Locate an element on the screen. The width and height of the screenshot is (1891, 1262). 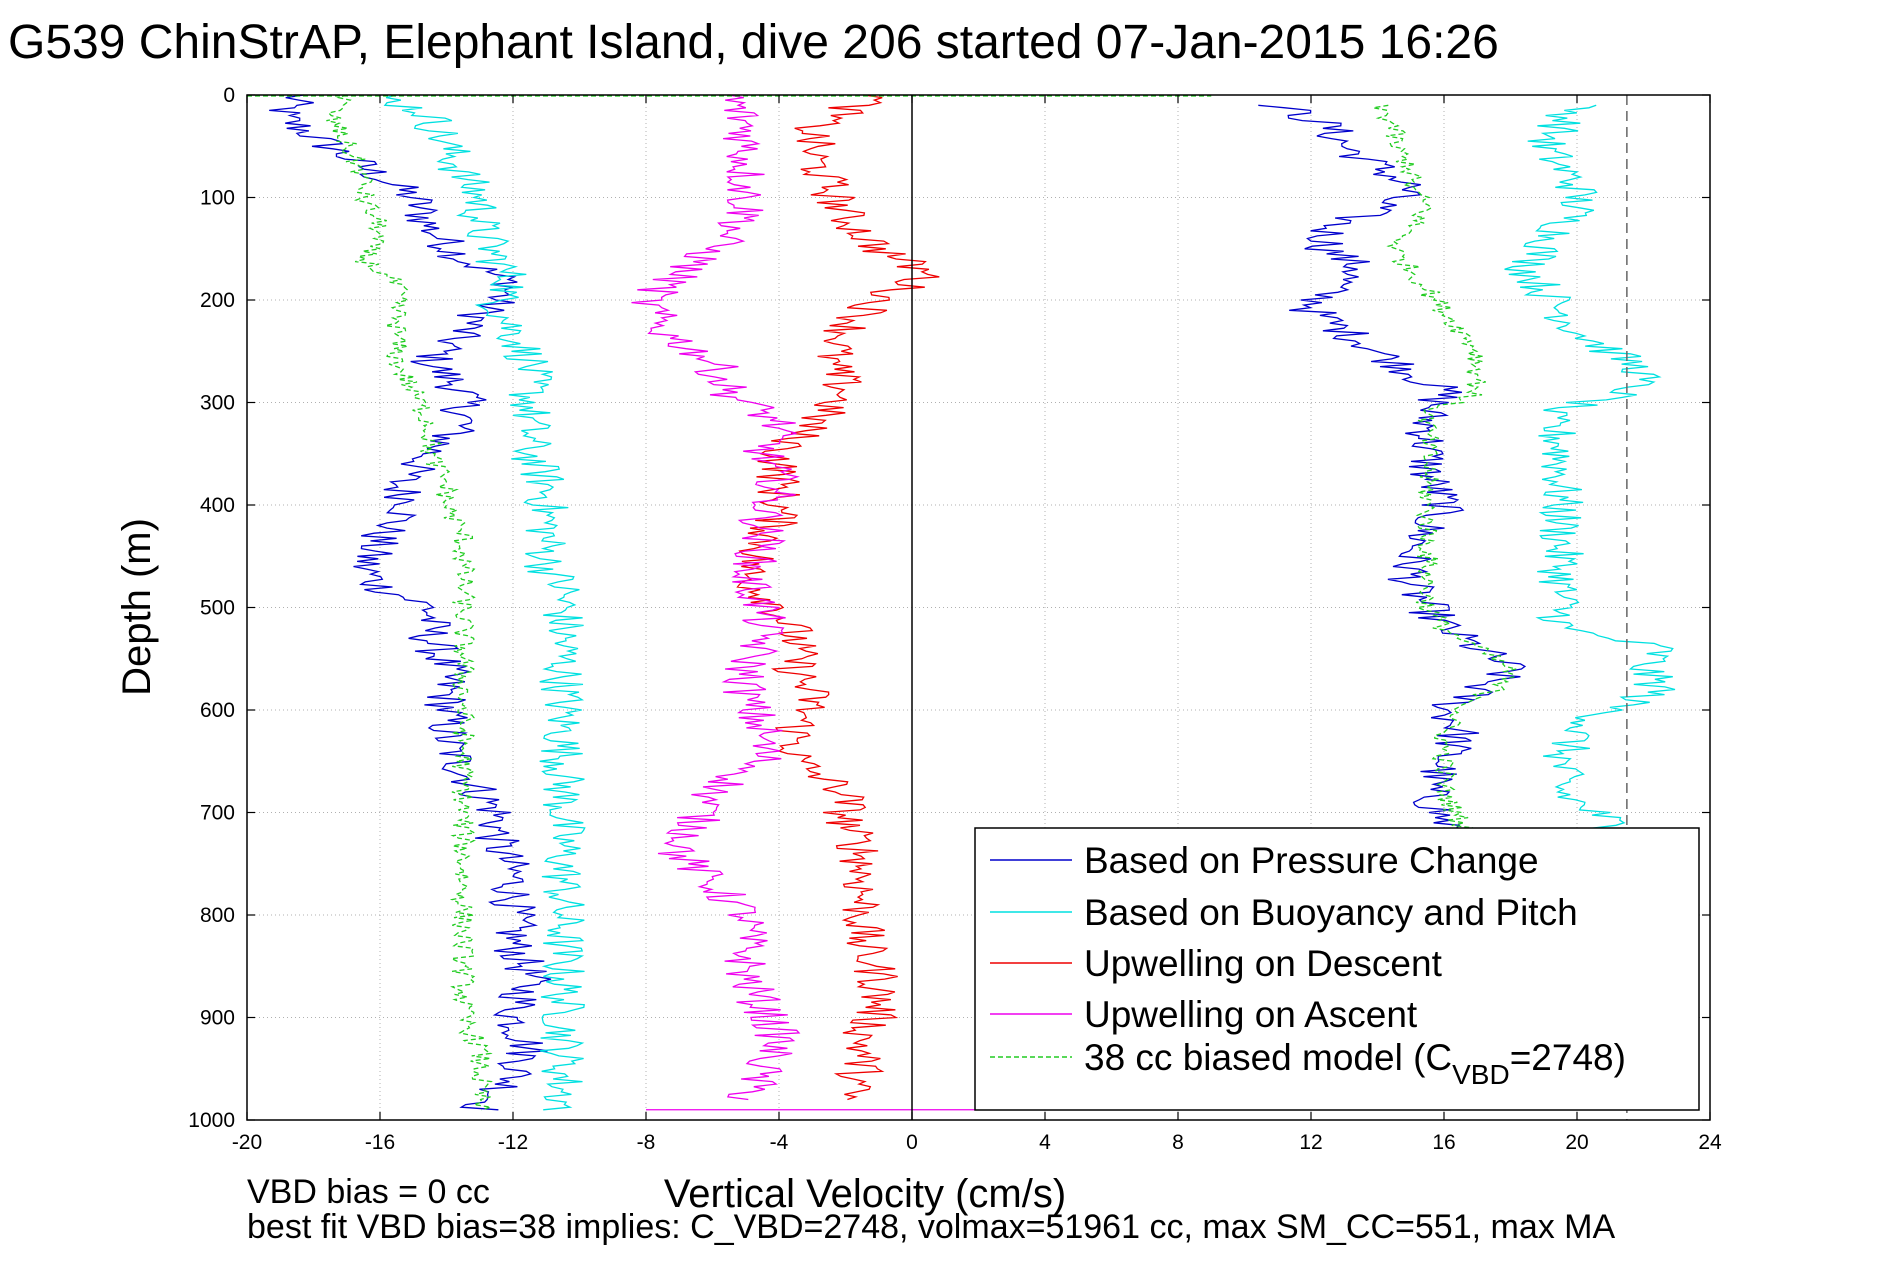
legend-label: Based on Buoyancy and Pitch is located at coordinates (1331, 912).